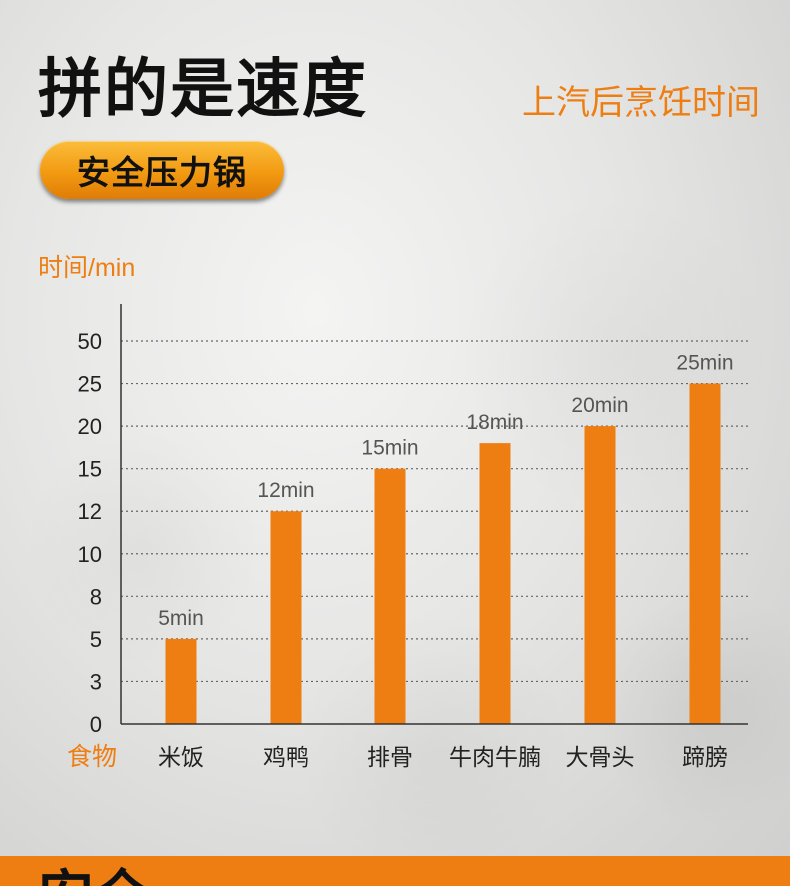 The image size is (790, 886). Describe the element at coordinates (181, 618) in the screenshot. I see `bar-value-label: 5min` at that location.